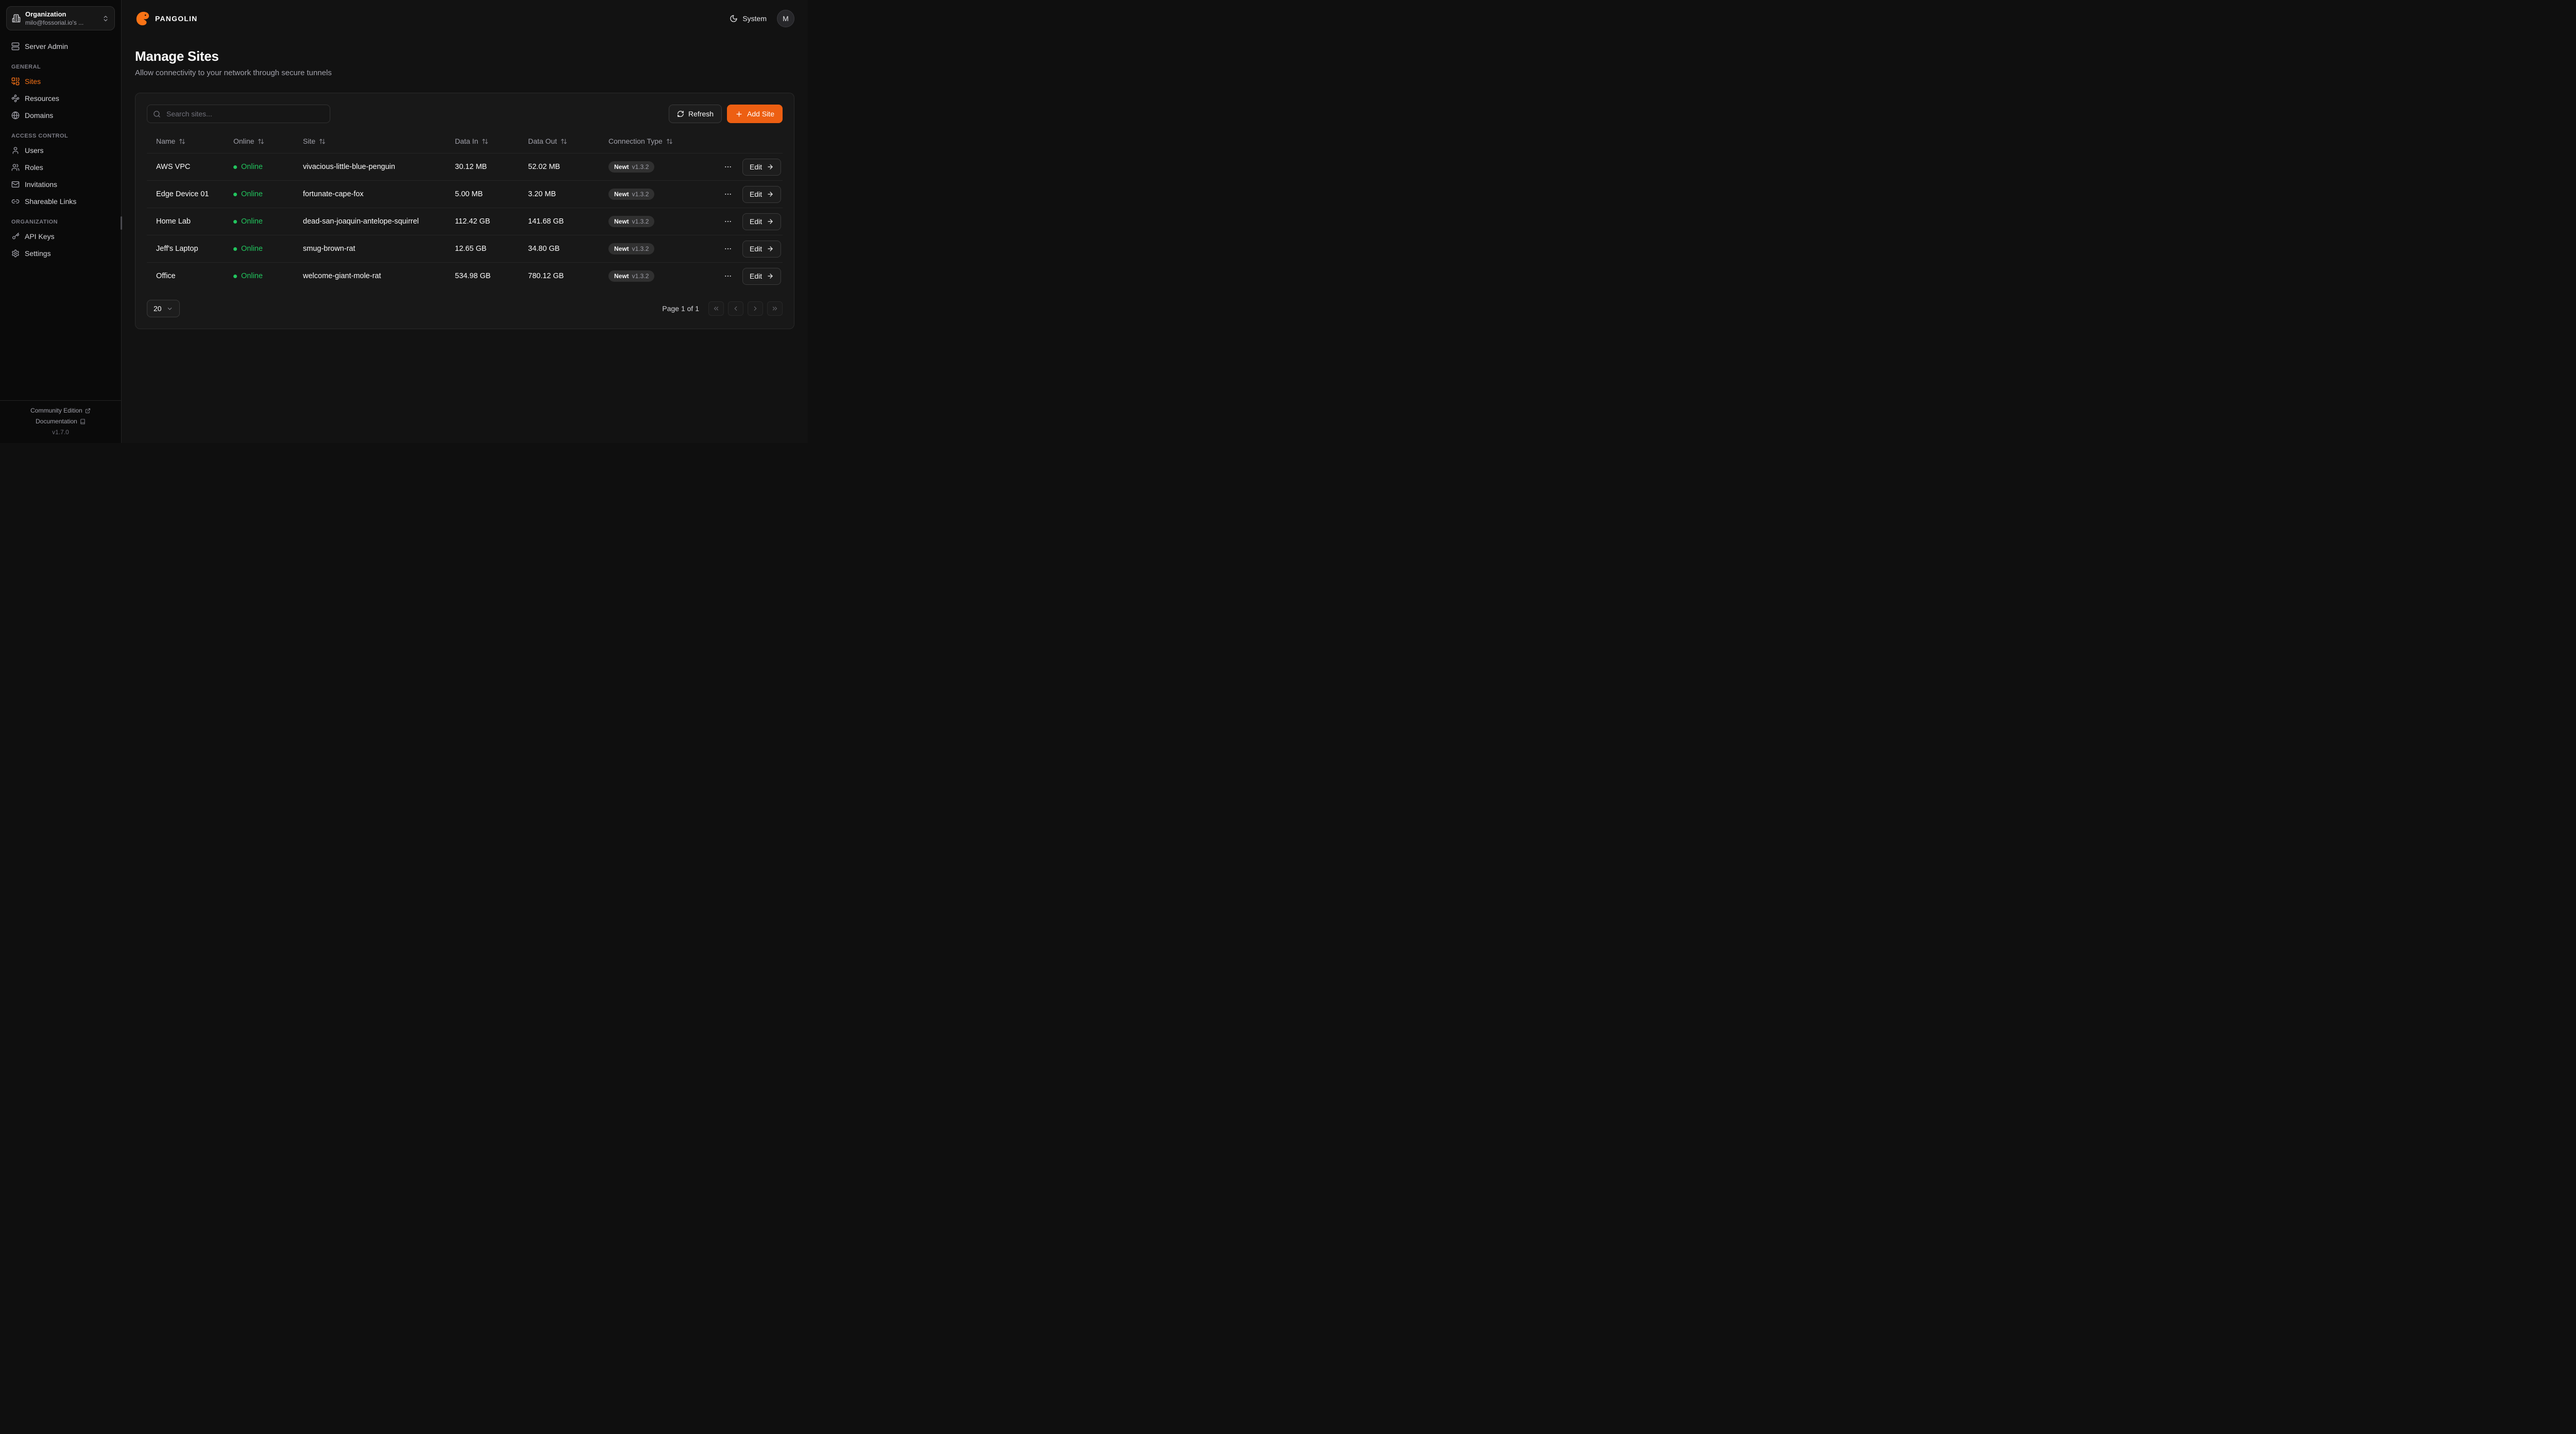 This screenshot has width=2576, height=1434. Describe the element at coordinates (15, 201) in the screenshot. I see `link-icon` at that location.